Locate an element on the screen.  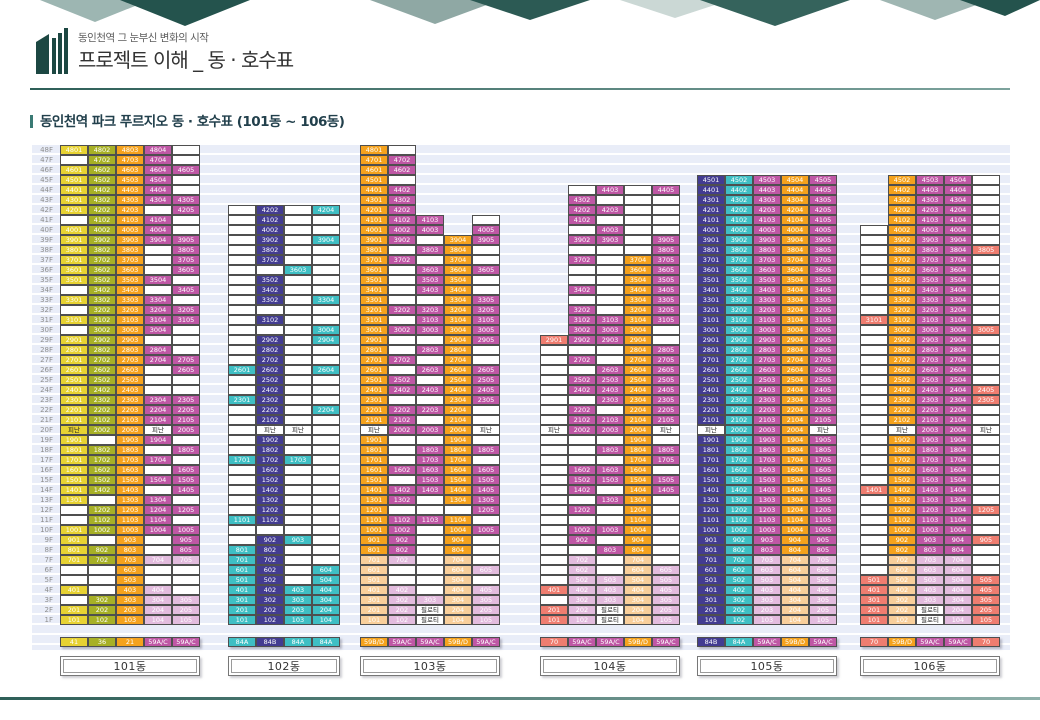
floor-row: 2502 2503 2504 2505 is located at coordinates (610, 380).